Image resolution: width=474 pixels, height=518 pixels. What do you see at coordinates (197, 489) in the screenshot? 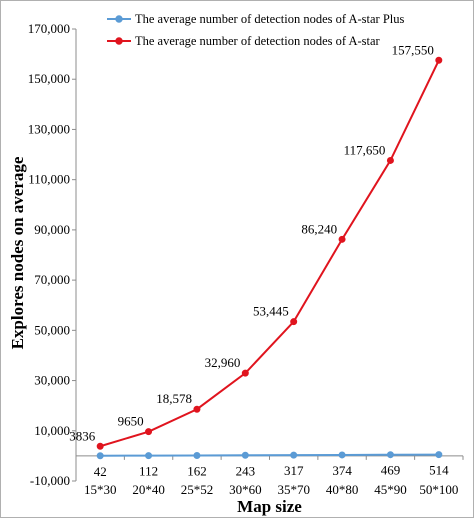
I see `x-tick-label: 25*52` at bounding box center [197, 489].